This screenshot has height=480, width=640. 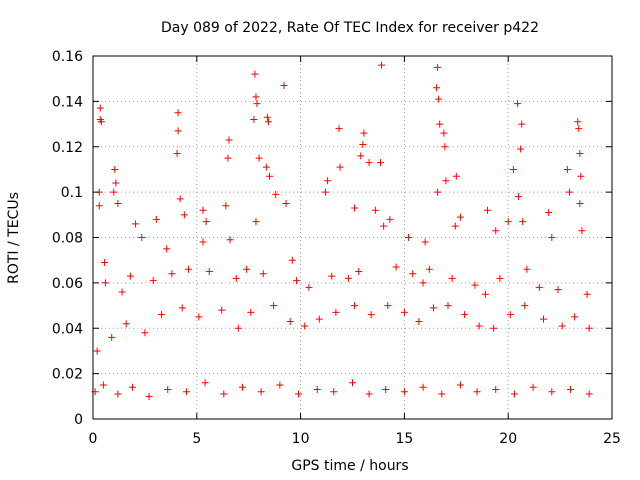 I want to click on y-tick-label: 0.06, so click(x=67, y=284).